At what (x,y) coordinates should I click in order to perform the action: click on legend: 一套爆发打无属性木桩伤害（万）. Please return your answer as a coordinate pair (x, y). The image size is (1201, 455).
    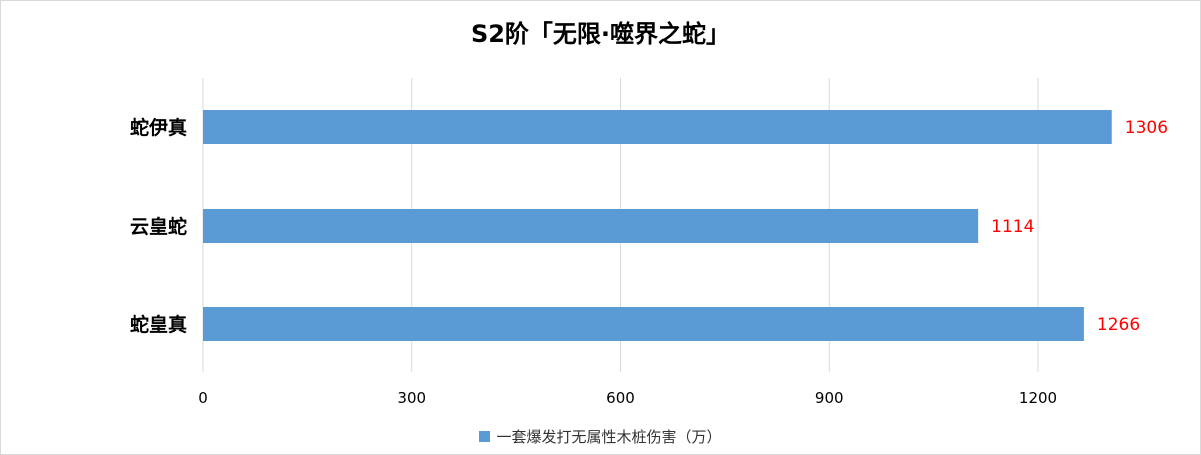
    Looking at the image, I should click on (600, 436).